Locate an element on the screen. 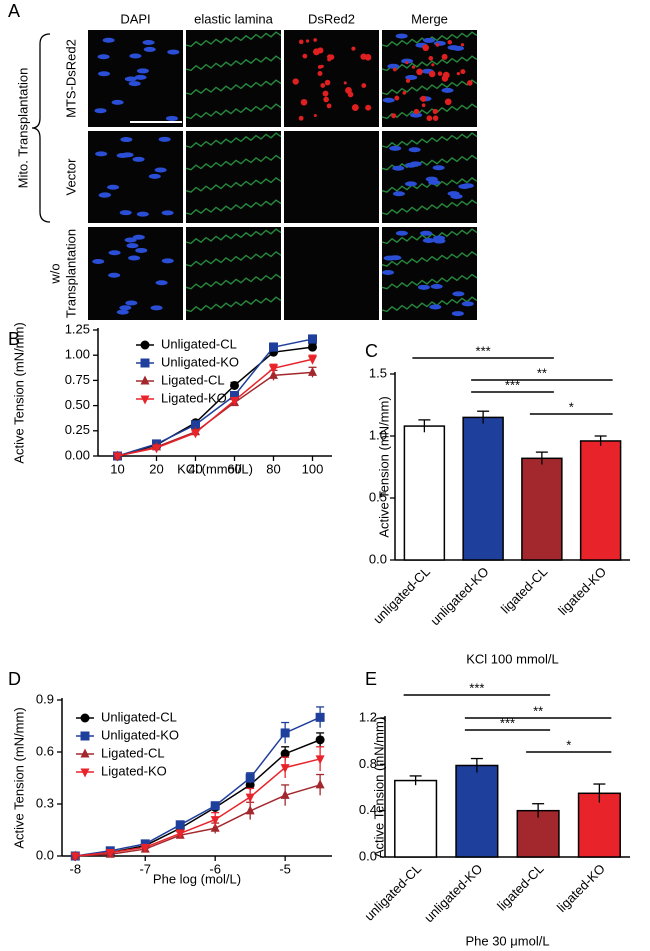  y-tick-label: 1.00 is located at coordinates (77, 354).